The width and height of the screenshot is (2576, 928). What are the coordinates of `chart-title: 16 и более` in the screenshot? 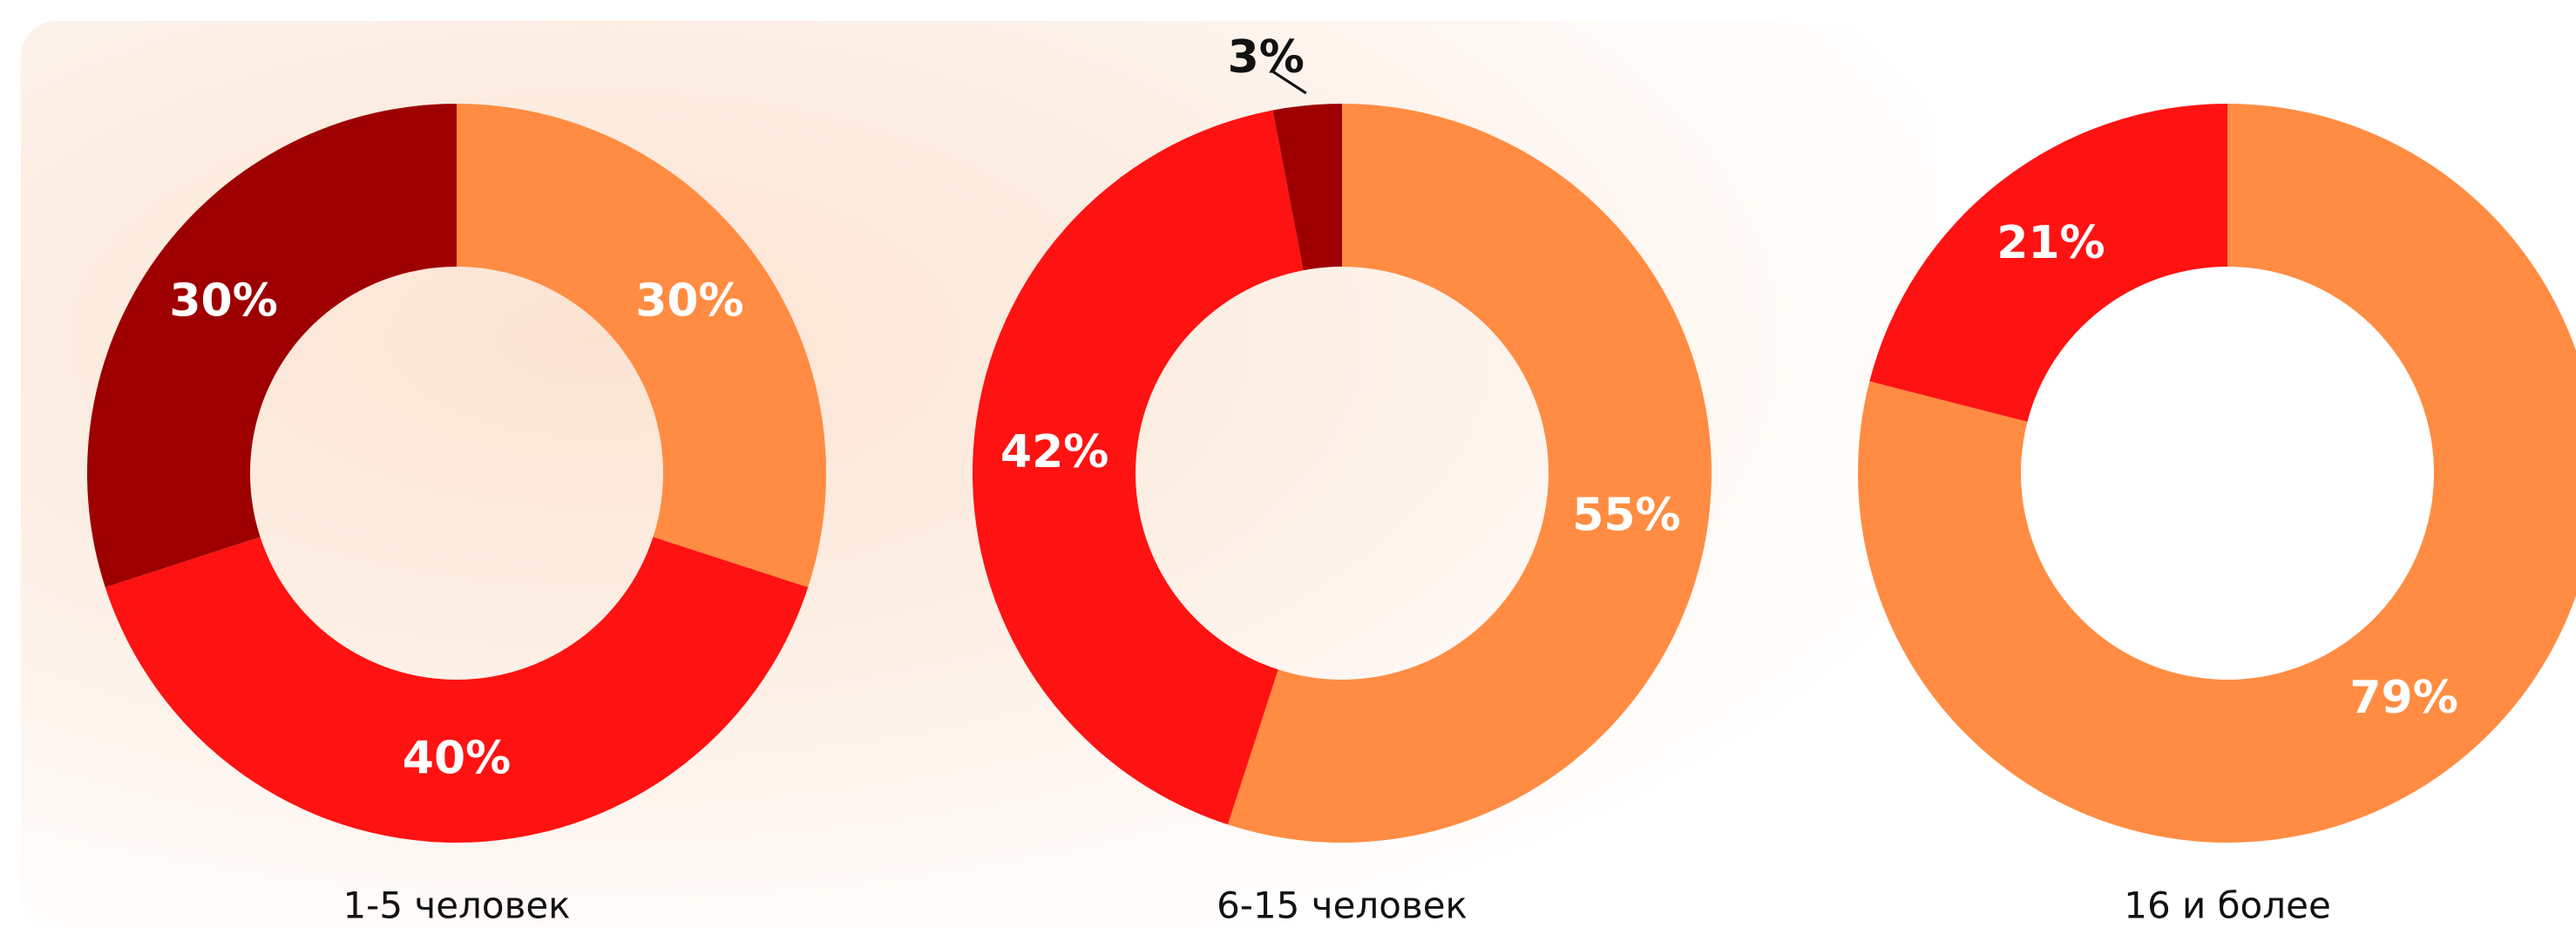 It's located at (2228, 905).